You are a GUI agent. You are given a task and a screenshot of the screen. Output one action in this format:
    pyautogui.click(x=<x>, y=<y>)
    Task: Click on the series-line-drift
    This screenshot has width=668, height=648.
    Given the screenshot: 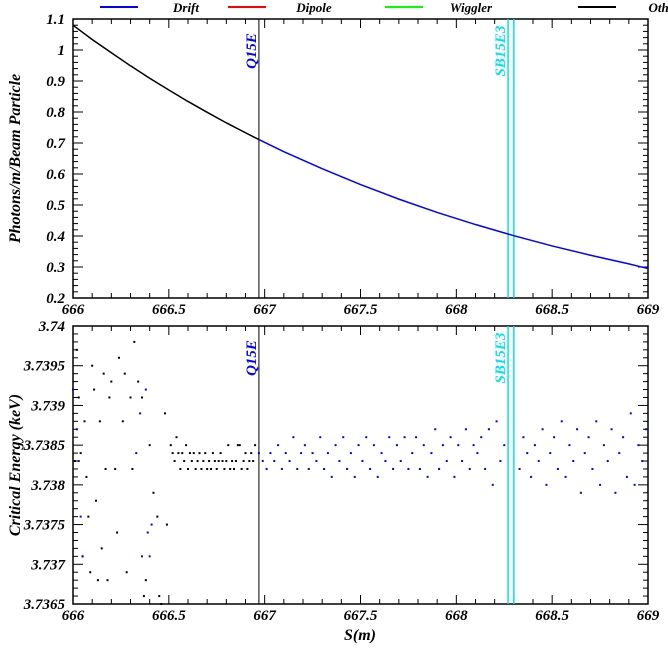 What is the action you would take?
    pyautogui.click(x=453, y=204)
    